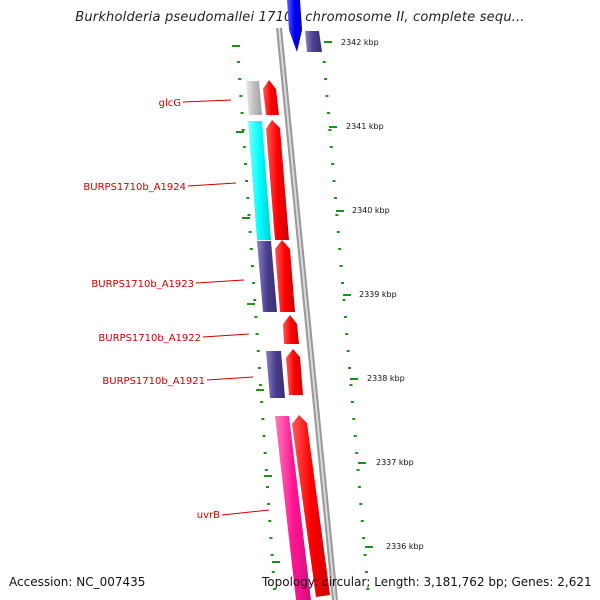  Describe the element at coordinates (365, 126) in the screenshot. I see `scale-tick-label: 2341 kbp` at that location.